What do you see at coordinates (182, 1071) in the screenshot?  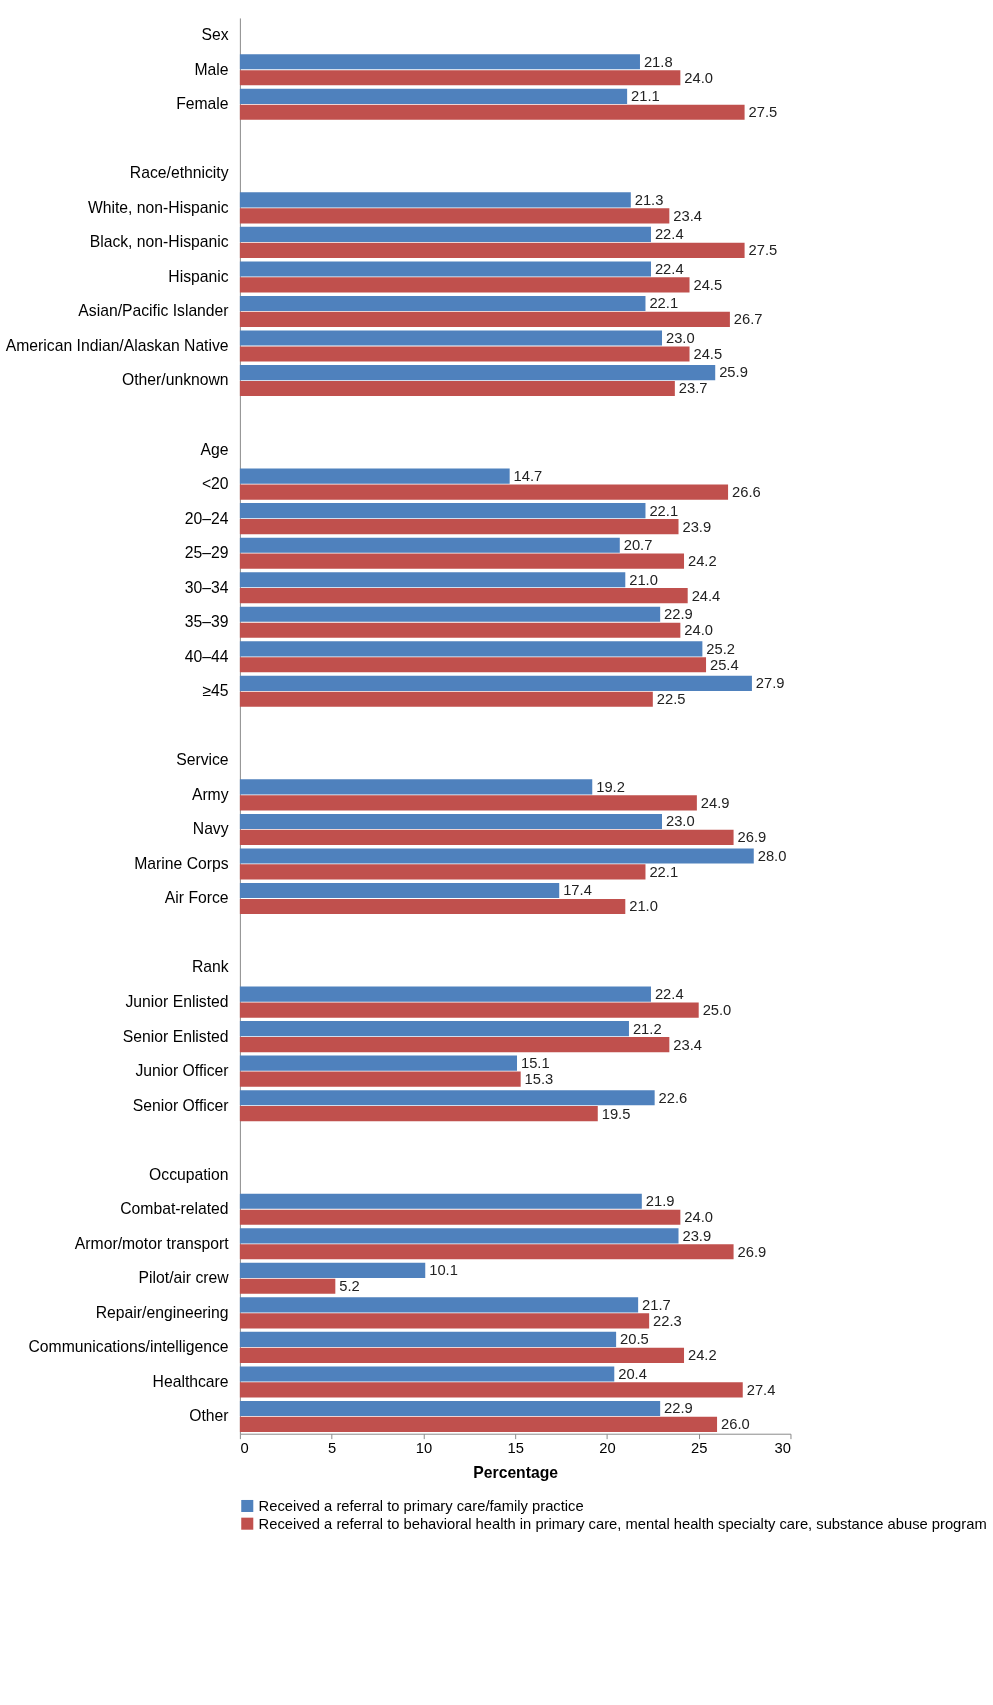 I see `y-tick-label: Junior Officer` at bounding box center [182, 1071].